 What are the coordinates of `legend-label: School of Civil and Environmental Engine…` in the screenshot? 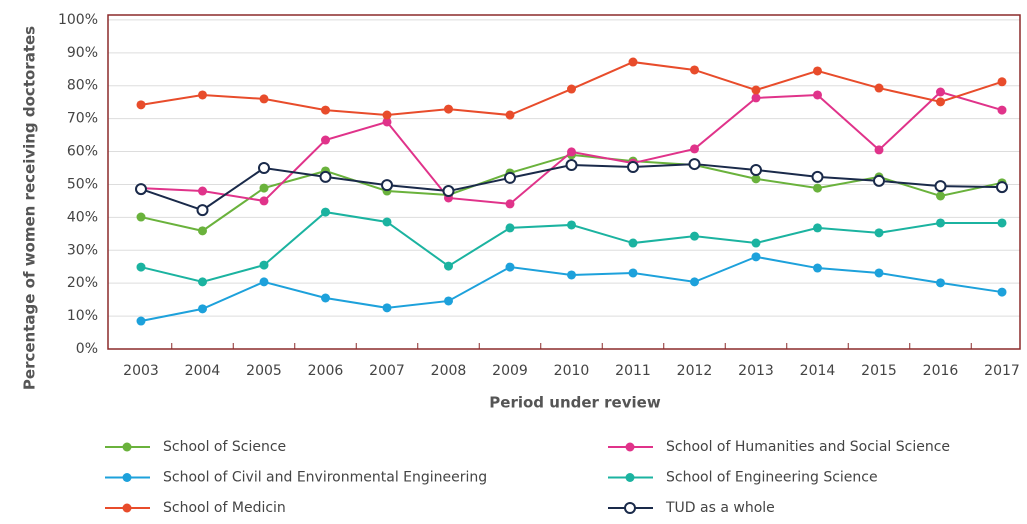 It's located at (325, 478).